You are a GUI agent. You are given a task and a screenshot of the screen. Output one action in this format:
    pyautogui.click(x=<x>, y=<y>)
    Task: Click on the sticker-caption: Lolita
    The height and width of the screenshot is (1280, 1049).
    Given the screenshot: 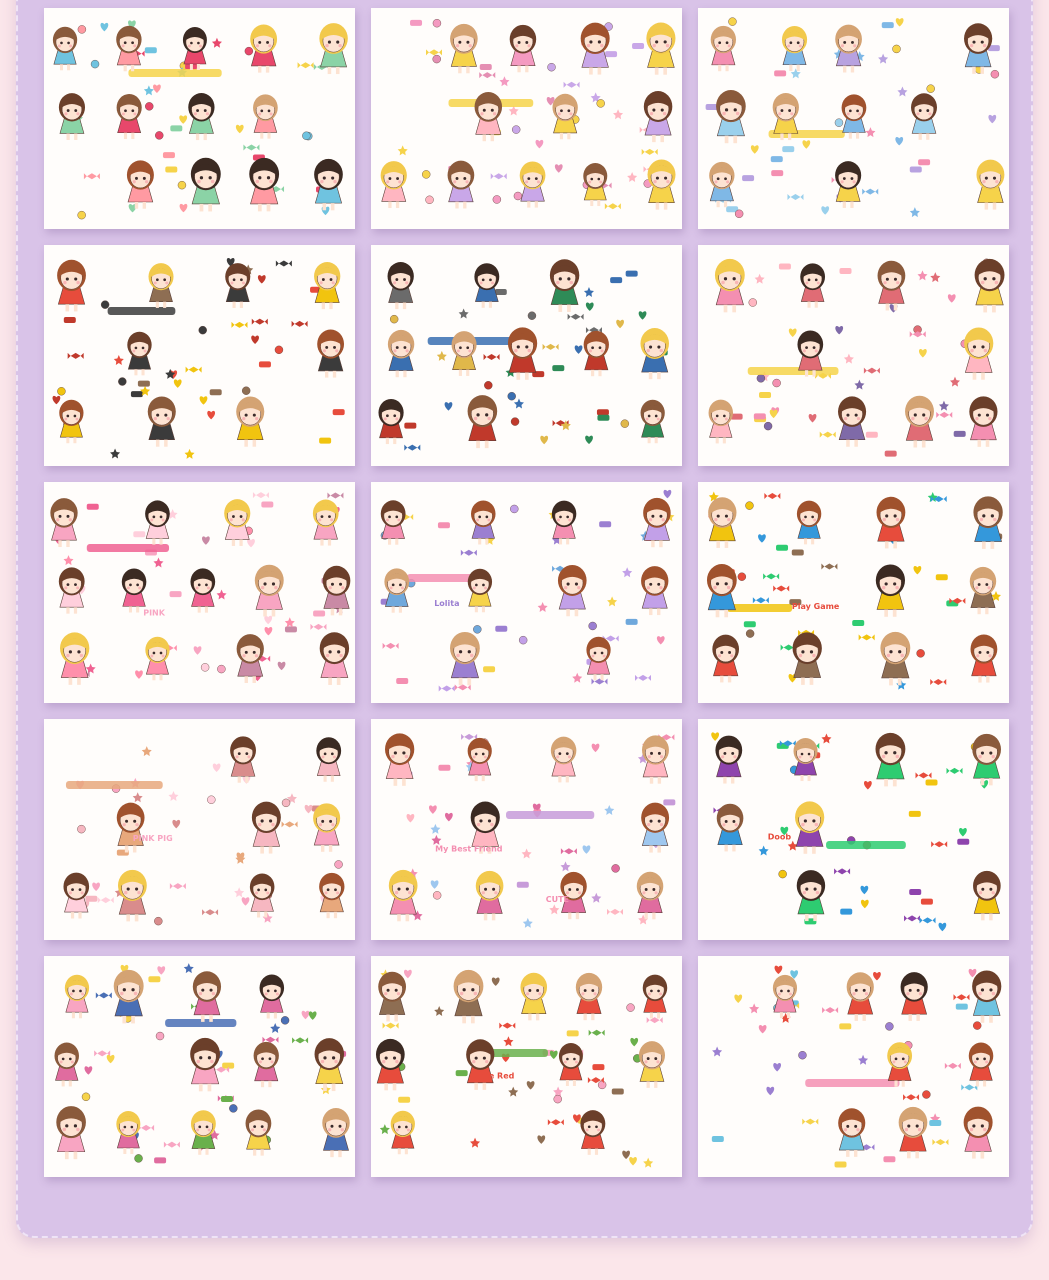 What is the action you would take?
    pyautogui.click(x=446, y=603)
    